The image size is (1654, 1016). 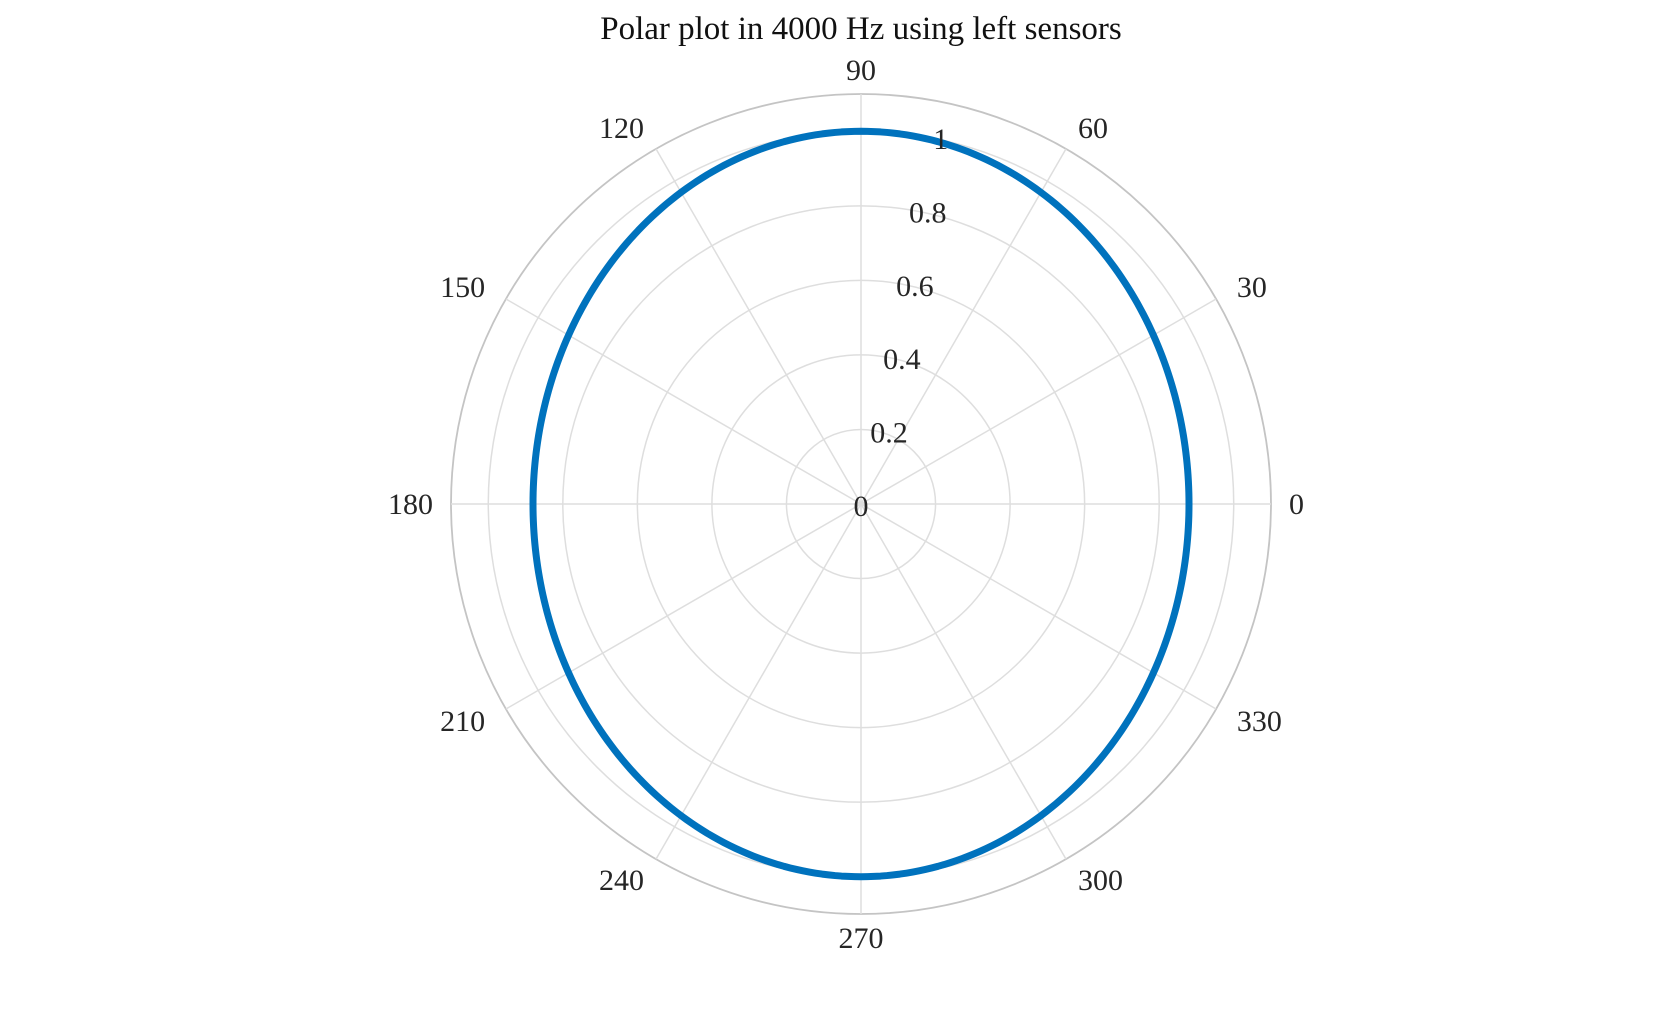 I want to click on r-tick-label: 0, so click(x=861, y=506).